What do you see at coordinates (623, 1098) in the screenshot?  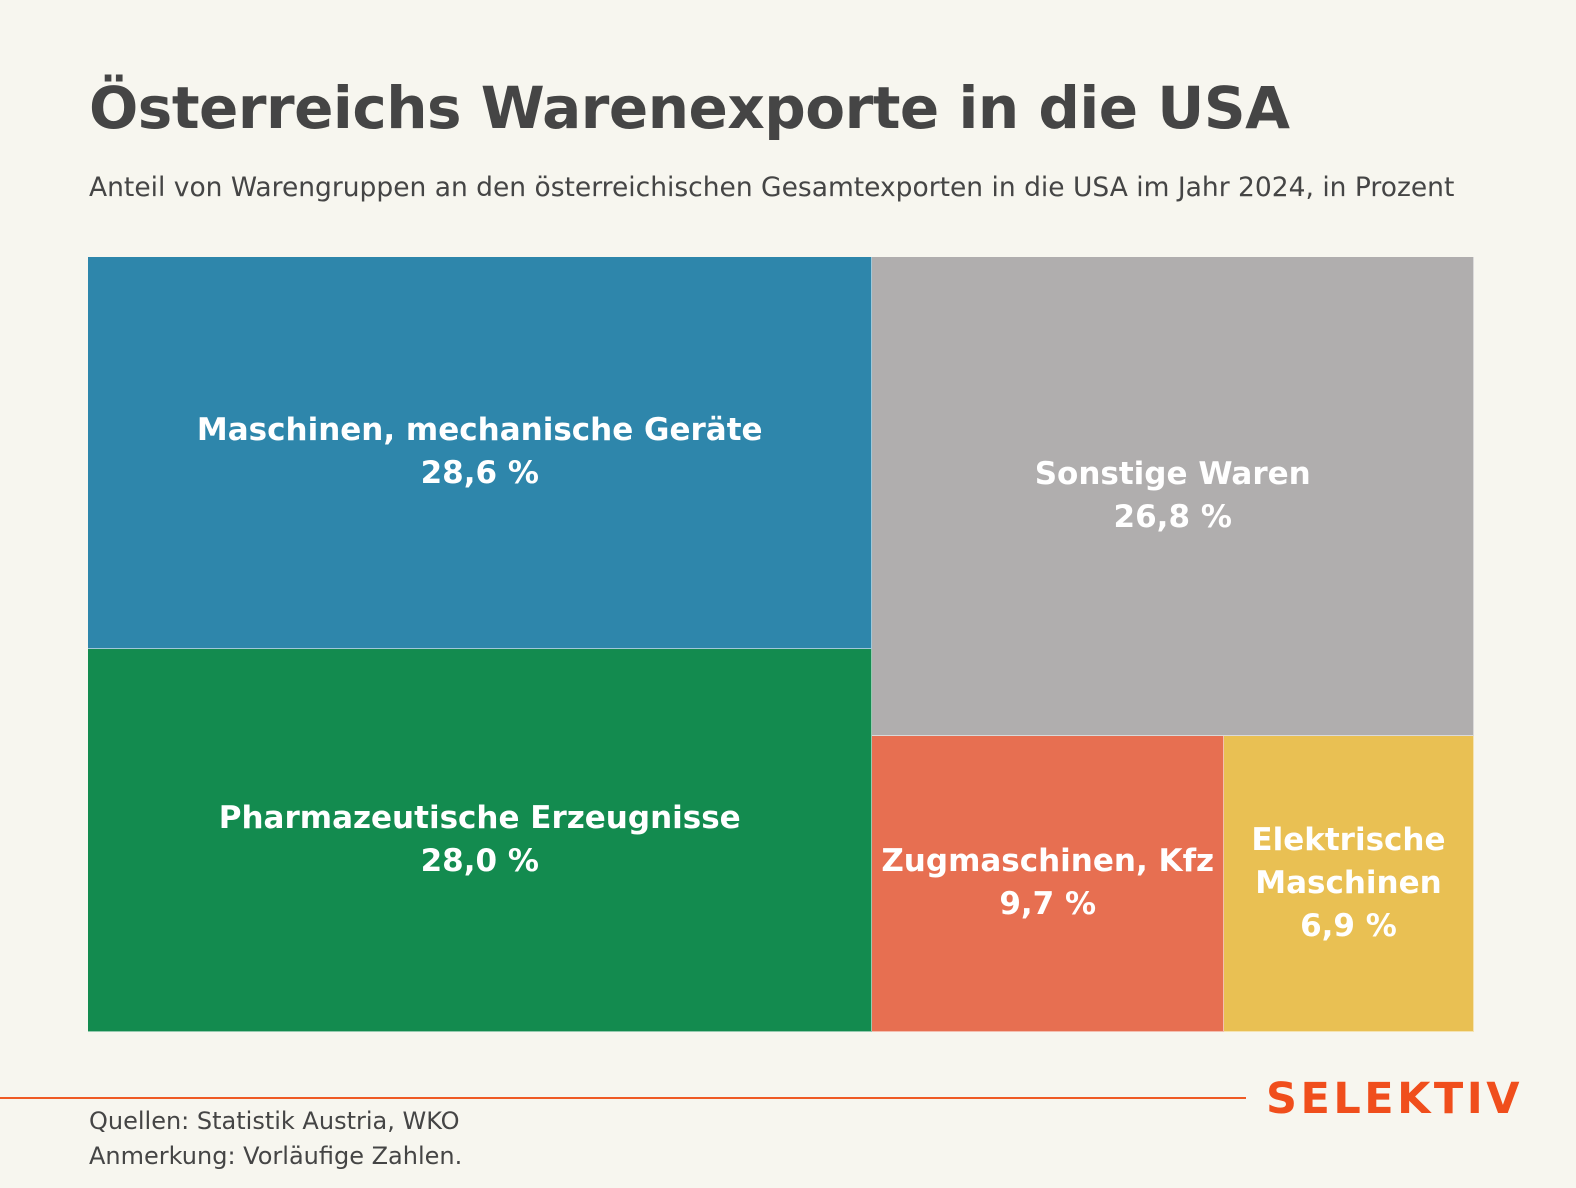 I see `footer-divider` at bounding box center [623, 1098].